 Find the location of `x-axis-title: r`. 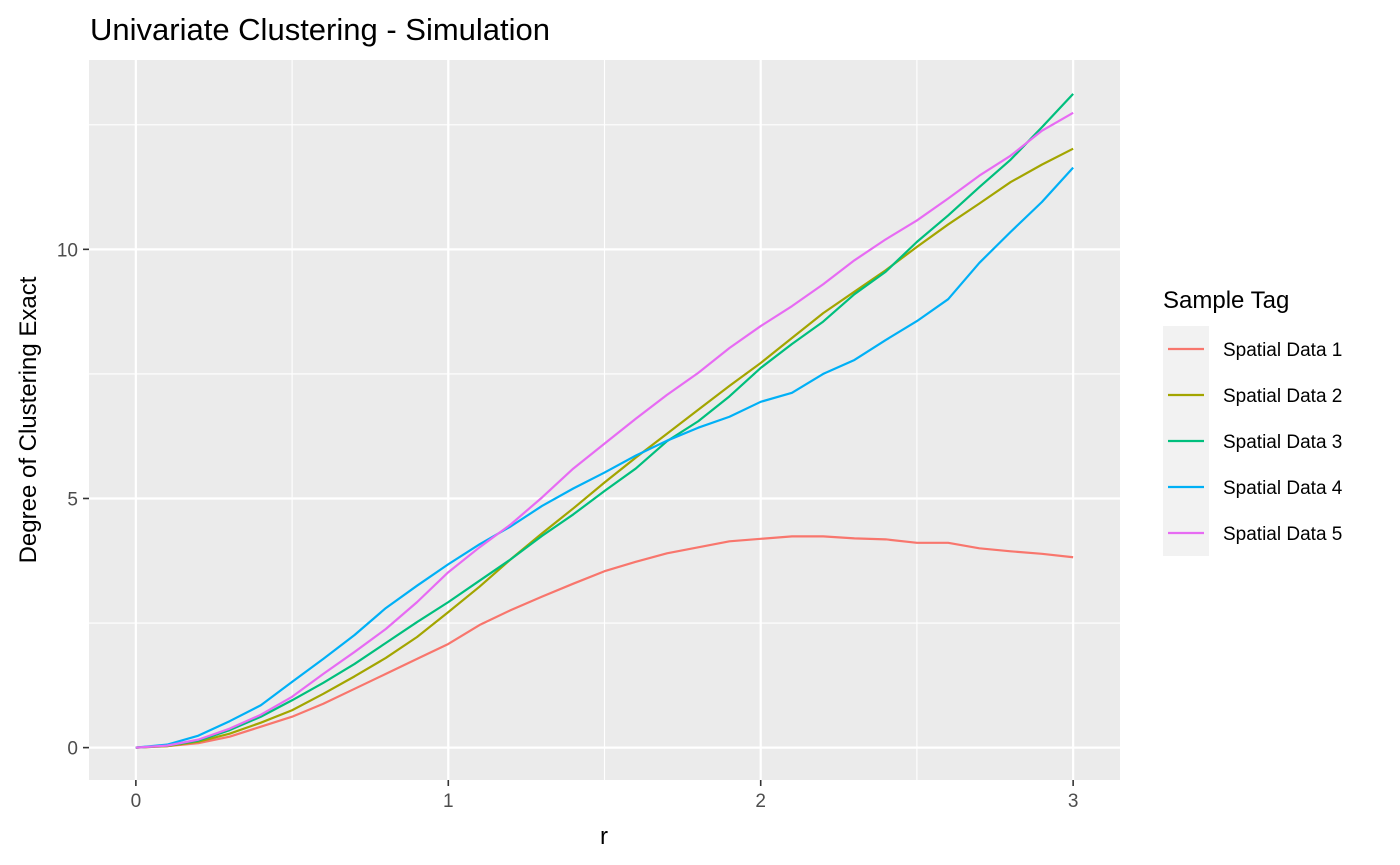

x-axis-title: r is located at coordinates (604, 836).